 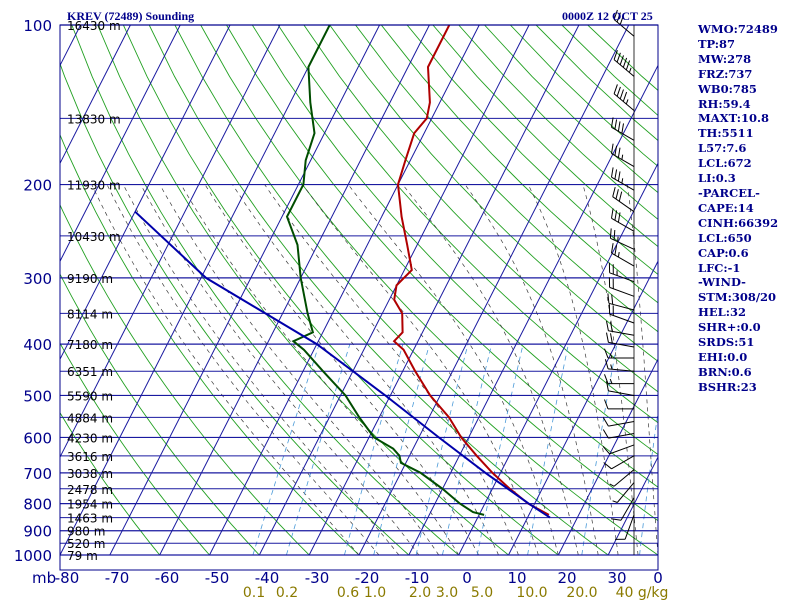 I want to click on index-value: SRDS:51, so click(x=726, y=342).